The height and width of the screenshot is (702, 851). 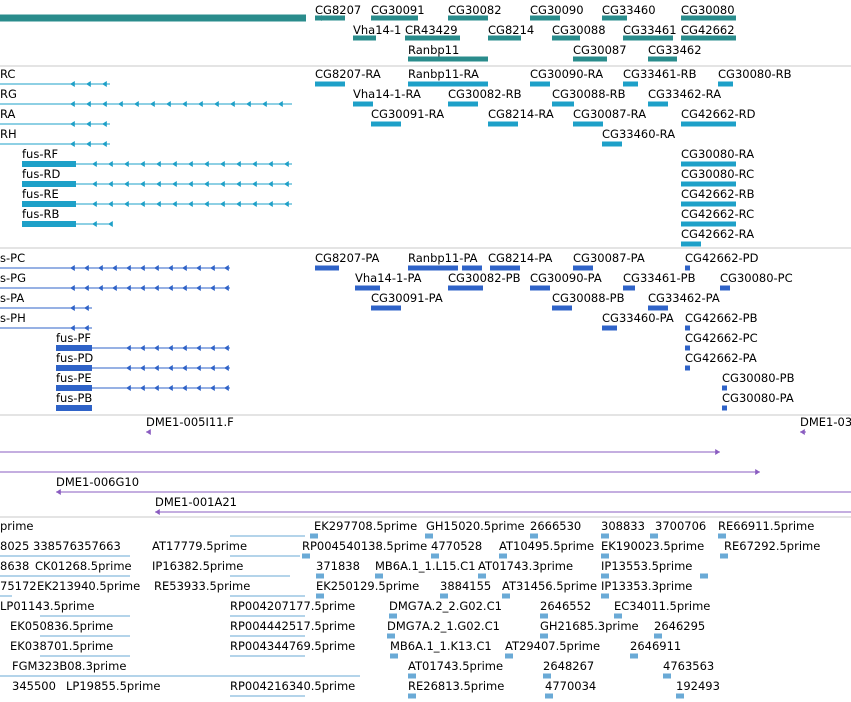 I want to click on transcript-label: fus-RD, so click(x=41, y=174).